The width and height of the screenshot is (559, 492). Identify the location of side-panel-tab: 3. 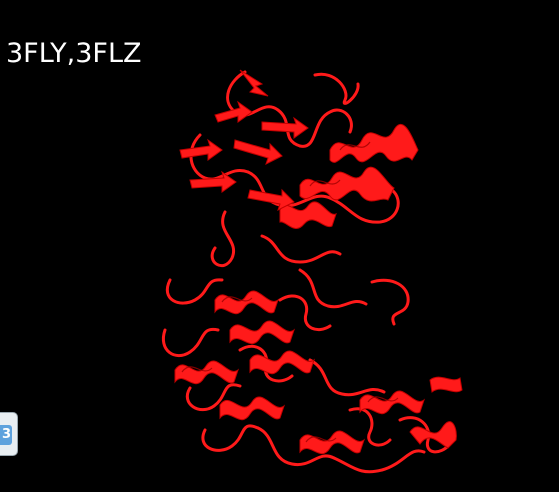
(9, 434).